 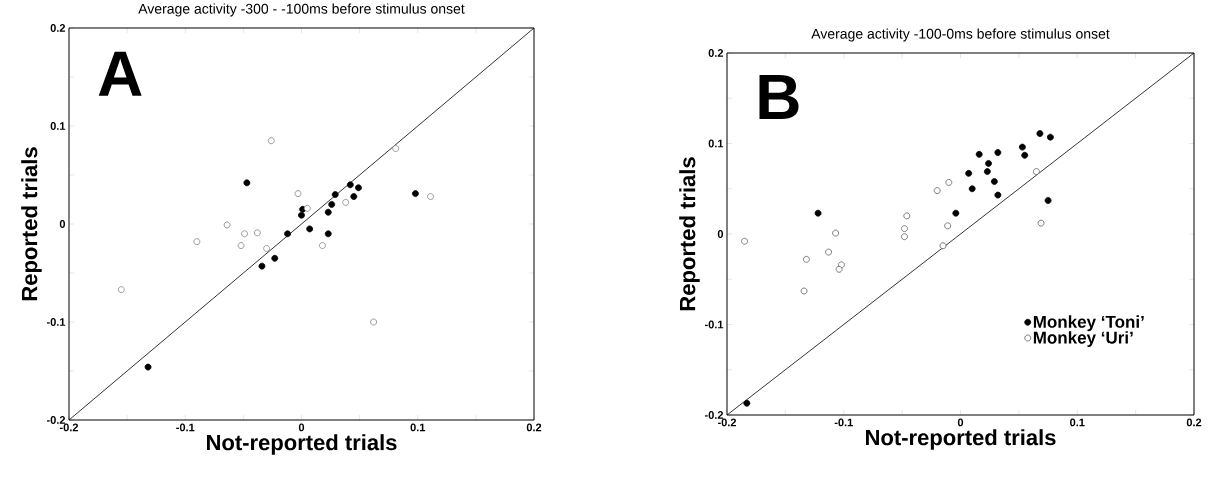 What do you see at coordinates (960, 35) in the screenshot?
I see `chart-title: Average activity -100-0ms before stimulus onset` at bounding box center [960, 35].